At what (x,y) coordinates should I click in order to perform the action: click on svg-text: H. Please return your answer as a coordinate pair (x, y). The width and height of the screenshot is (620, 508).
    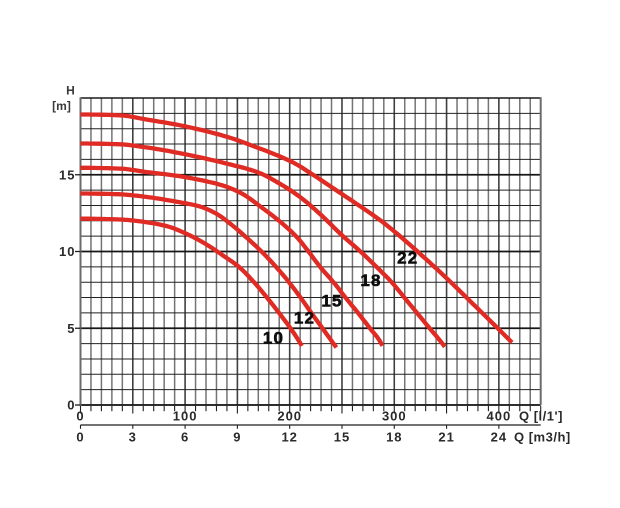
    Looking at the image, I should click on (70, 91).